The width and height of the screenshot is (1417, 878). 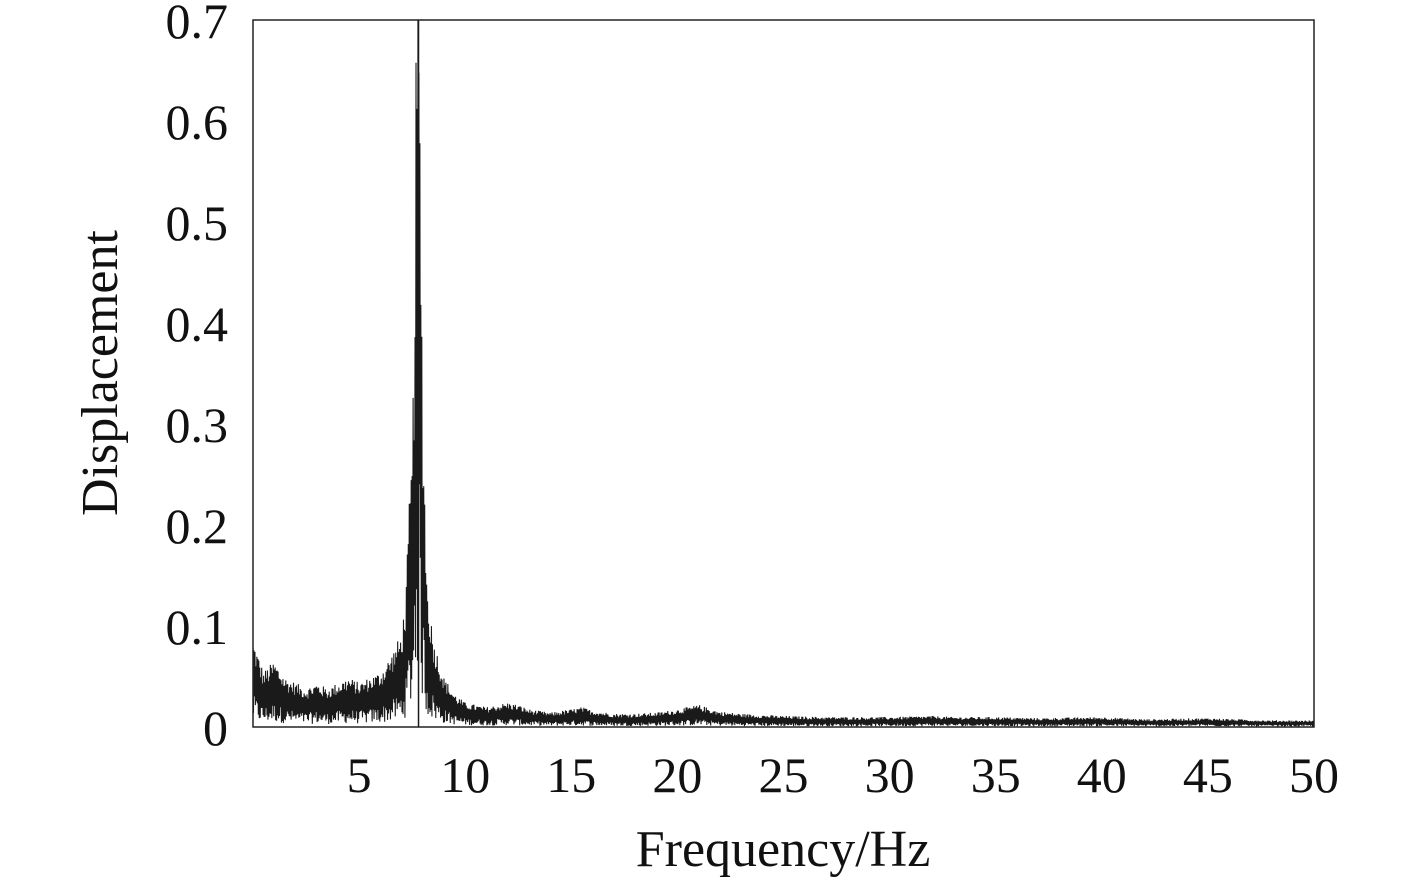 I want to click on y-tick-label: 0, so click(x=215, y=728).